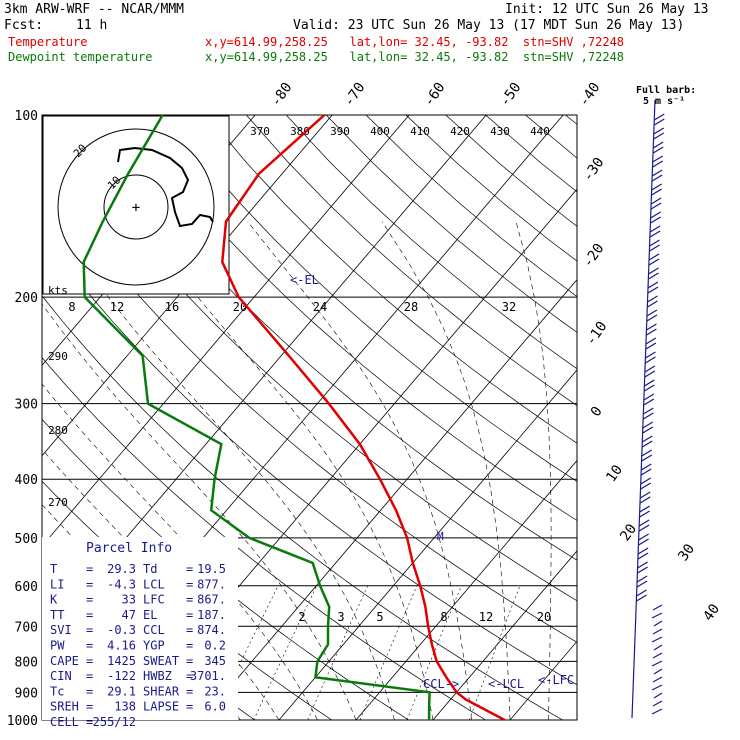 The image size is (740, 740). Describe the element at coordinates (161, 707) in the screenshot. I see `parcel-key: LAPSE` at that location.